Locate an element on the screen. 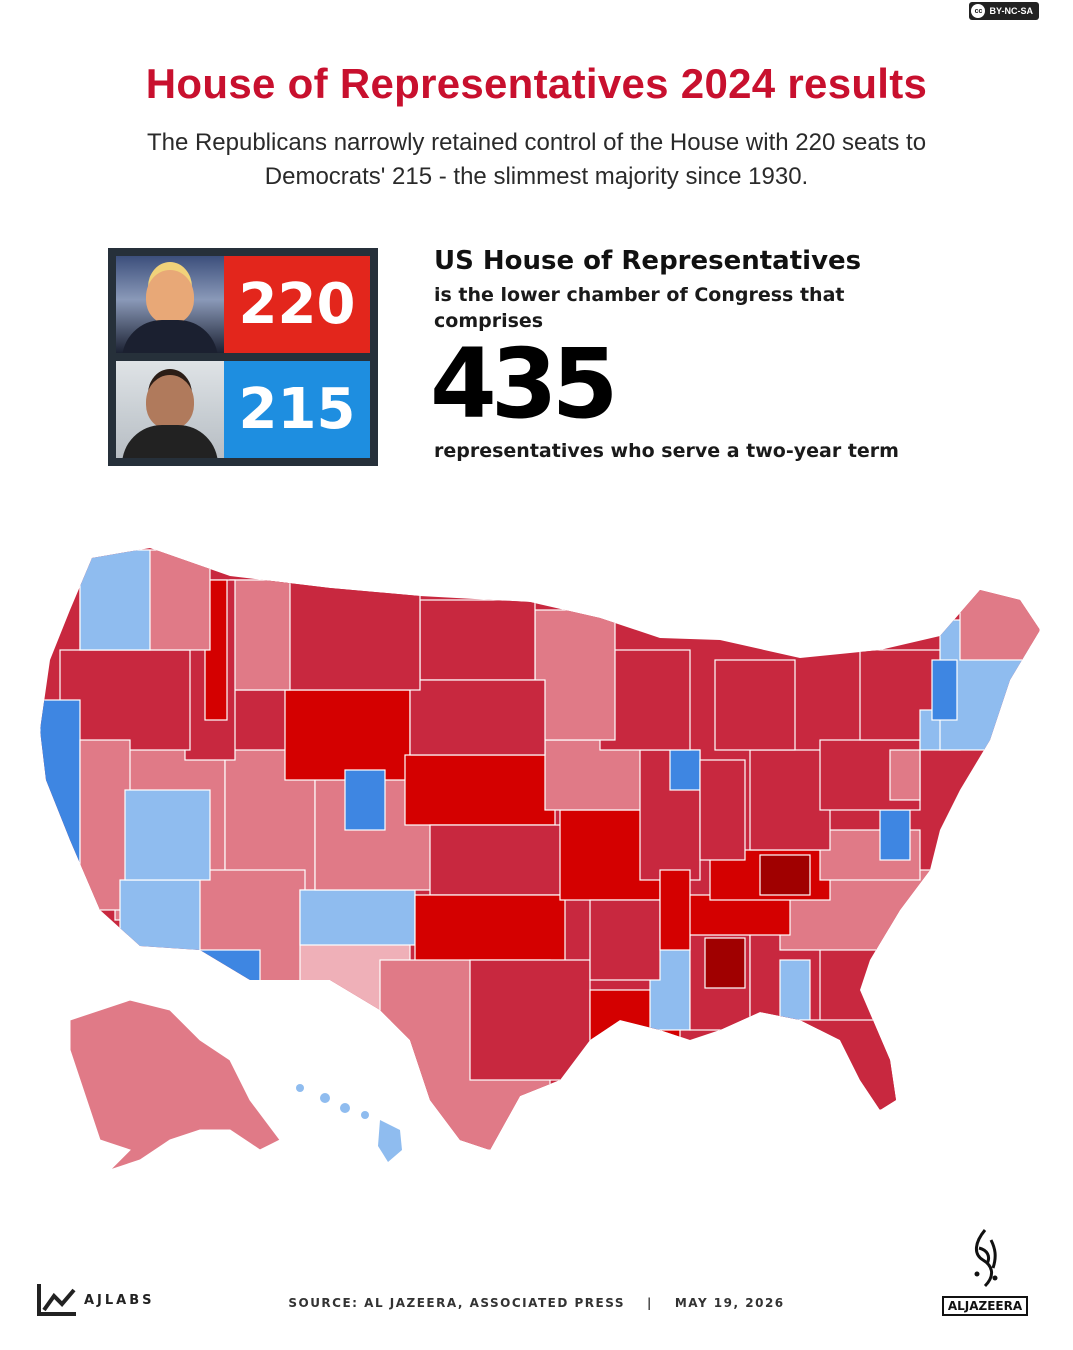 The width and height of the screenshot is (1073, 1350). region-nebraska is located at coordinates (480, 790).